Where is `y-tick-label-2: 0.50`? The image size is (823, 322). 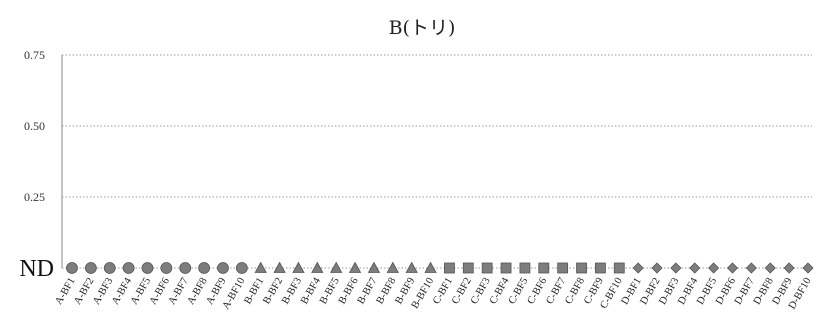 y-tick-label-2: 0.50 is located at coordinates (34, 126).